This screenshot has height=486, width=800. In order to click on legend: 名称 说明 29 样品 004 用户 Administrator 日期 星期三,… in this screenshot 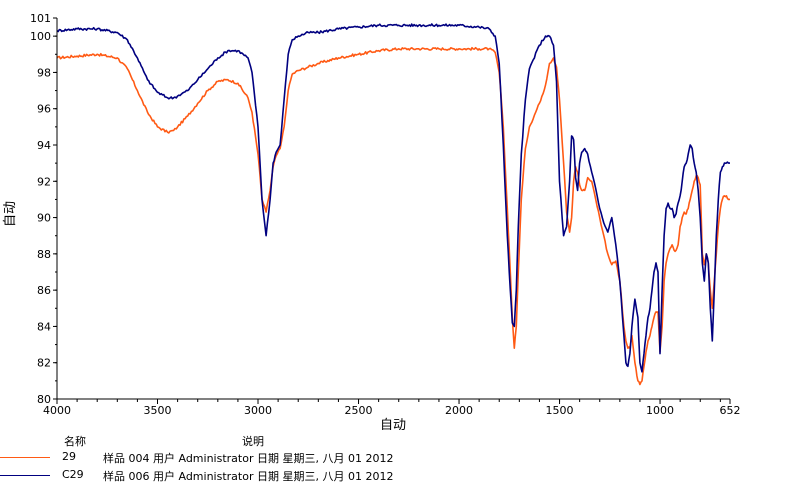, I will do `click(400, 458)`.